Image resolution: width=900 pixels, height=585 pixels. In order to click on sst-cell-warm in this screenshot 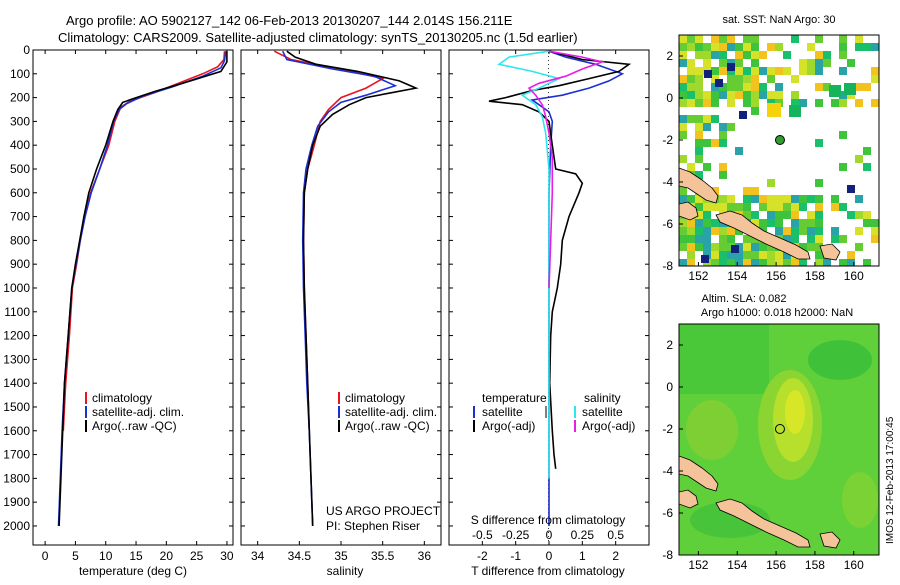, I will do `click(774, 110)`.